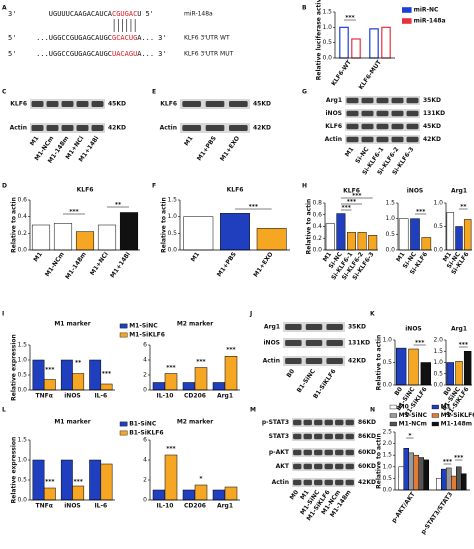 The height and width of the screenshot is (549, 474). I want to click on x-tick-label: M1-NCm, so click(55, 264).